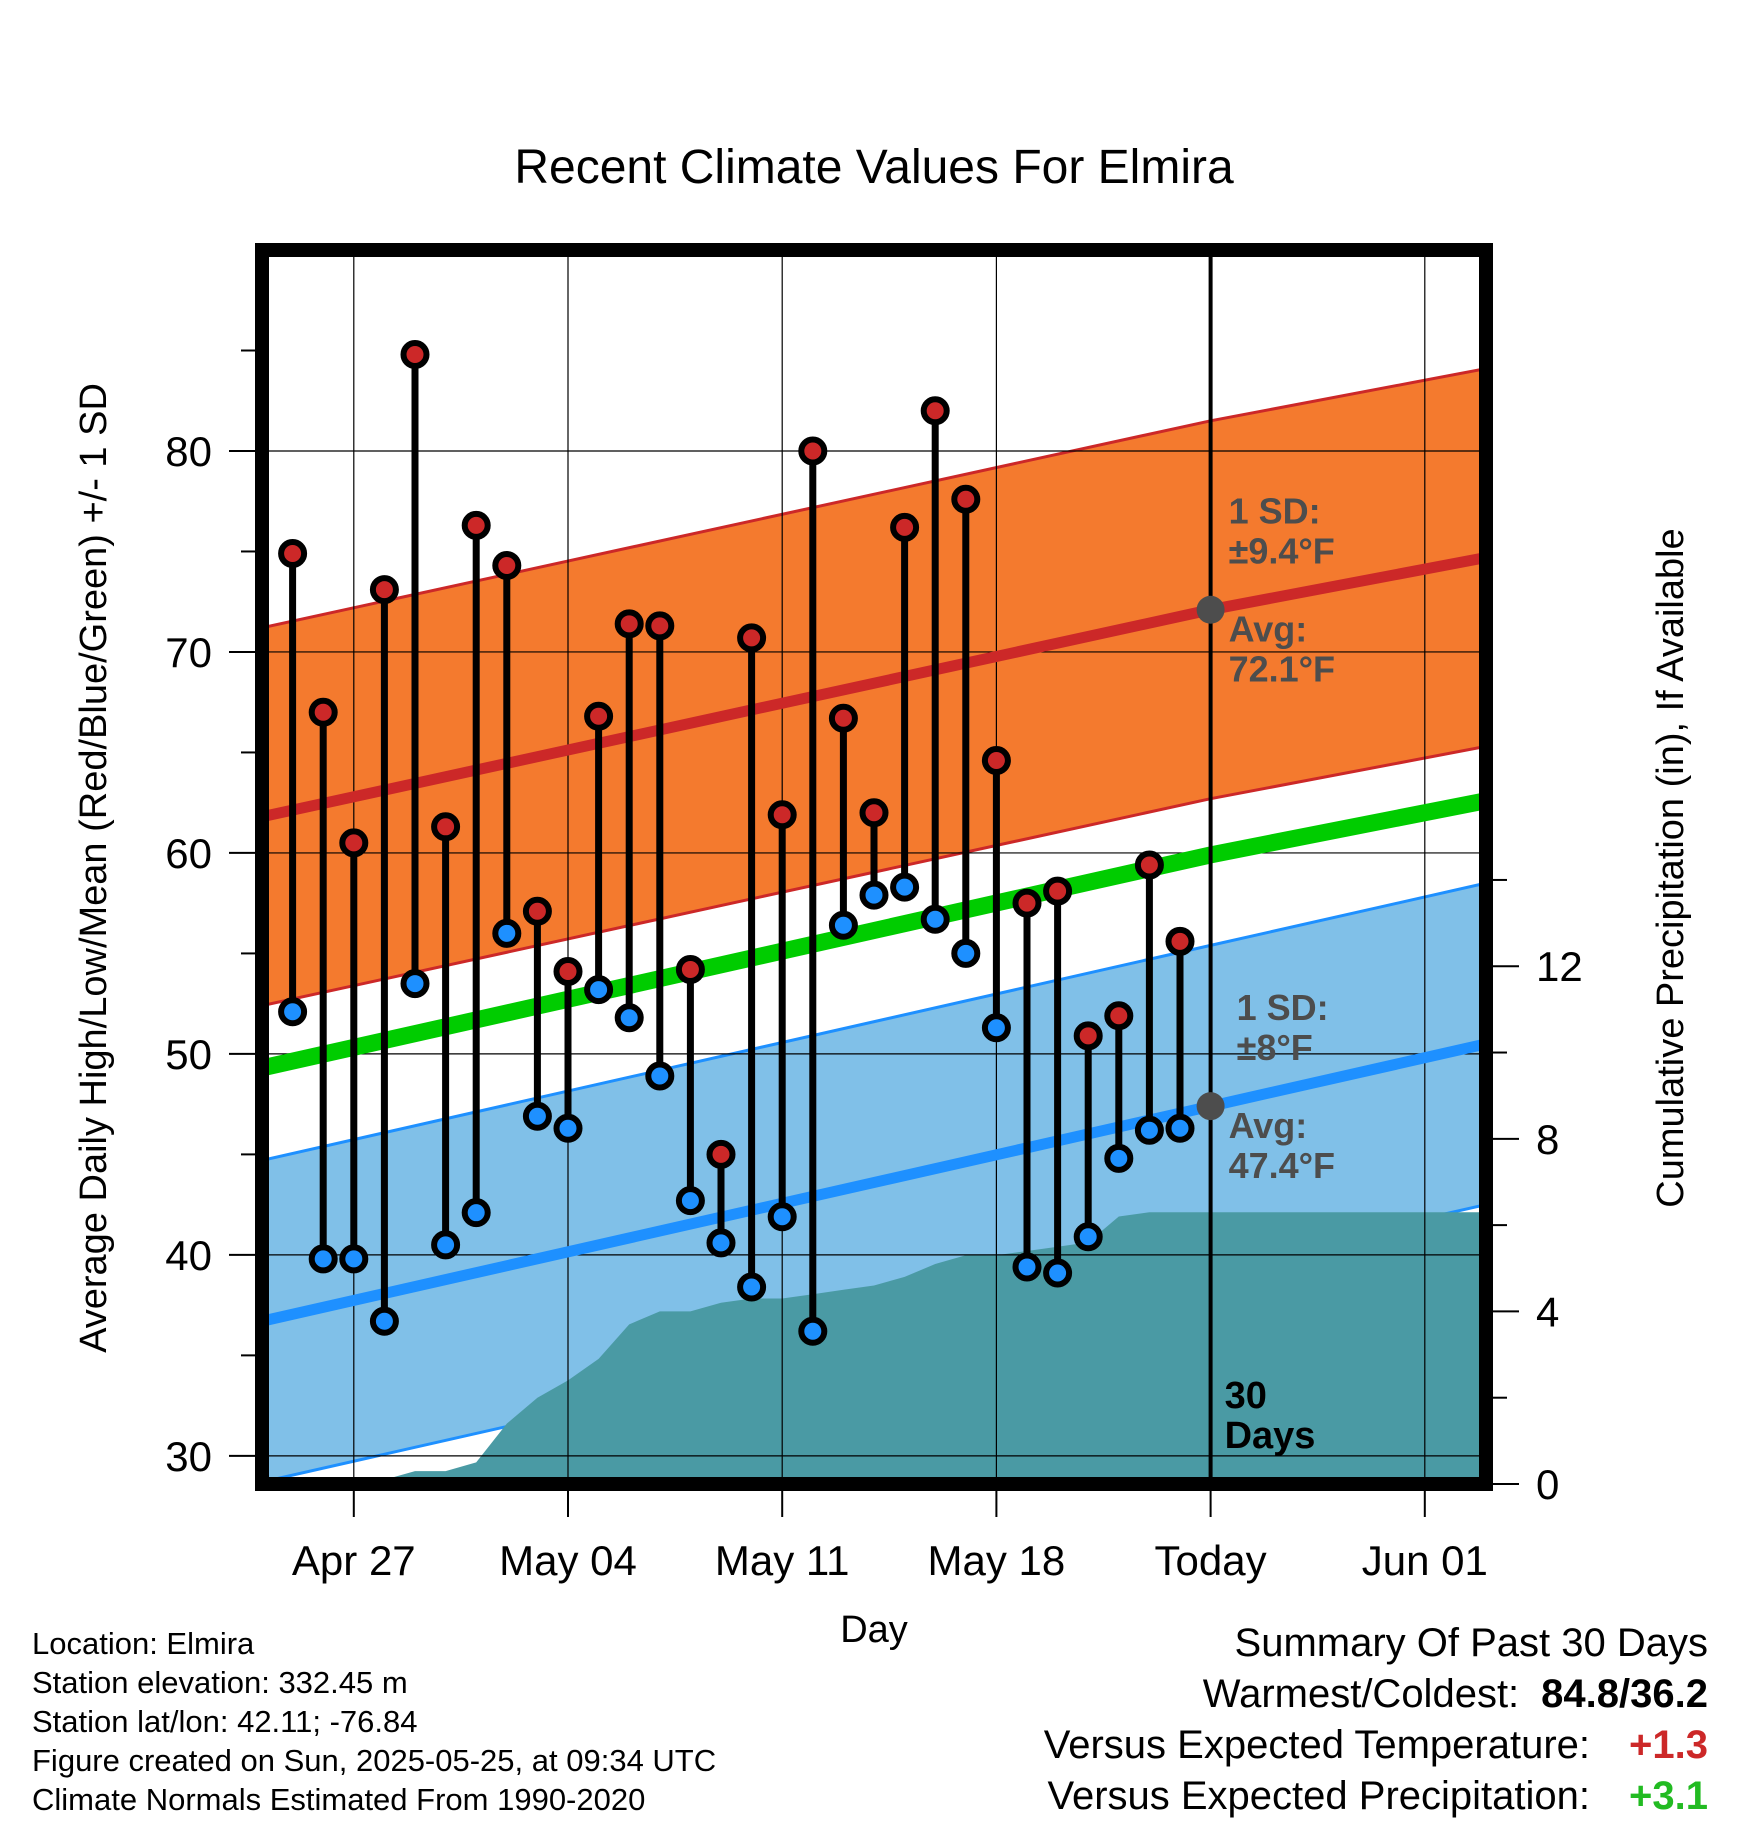 The width and height of the screenshot is (1748, 1828). What do you see at coordinates (1668, 1796) in the screenshot?
I see `precip-departure-value: +3.1` at bounding box center [1668, 1796].